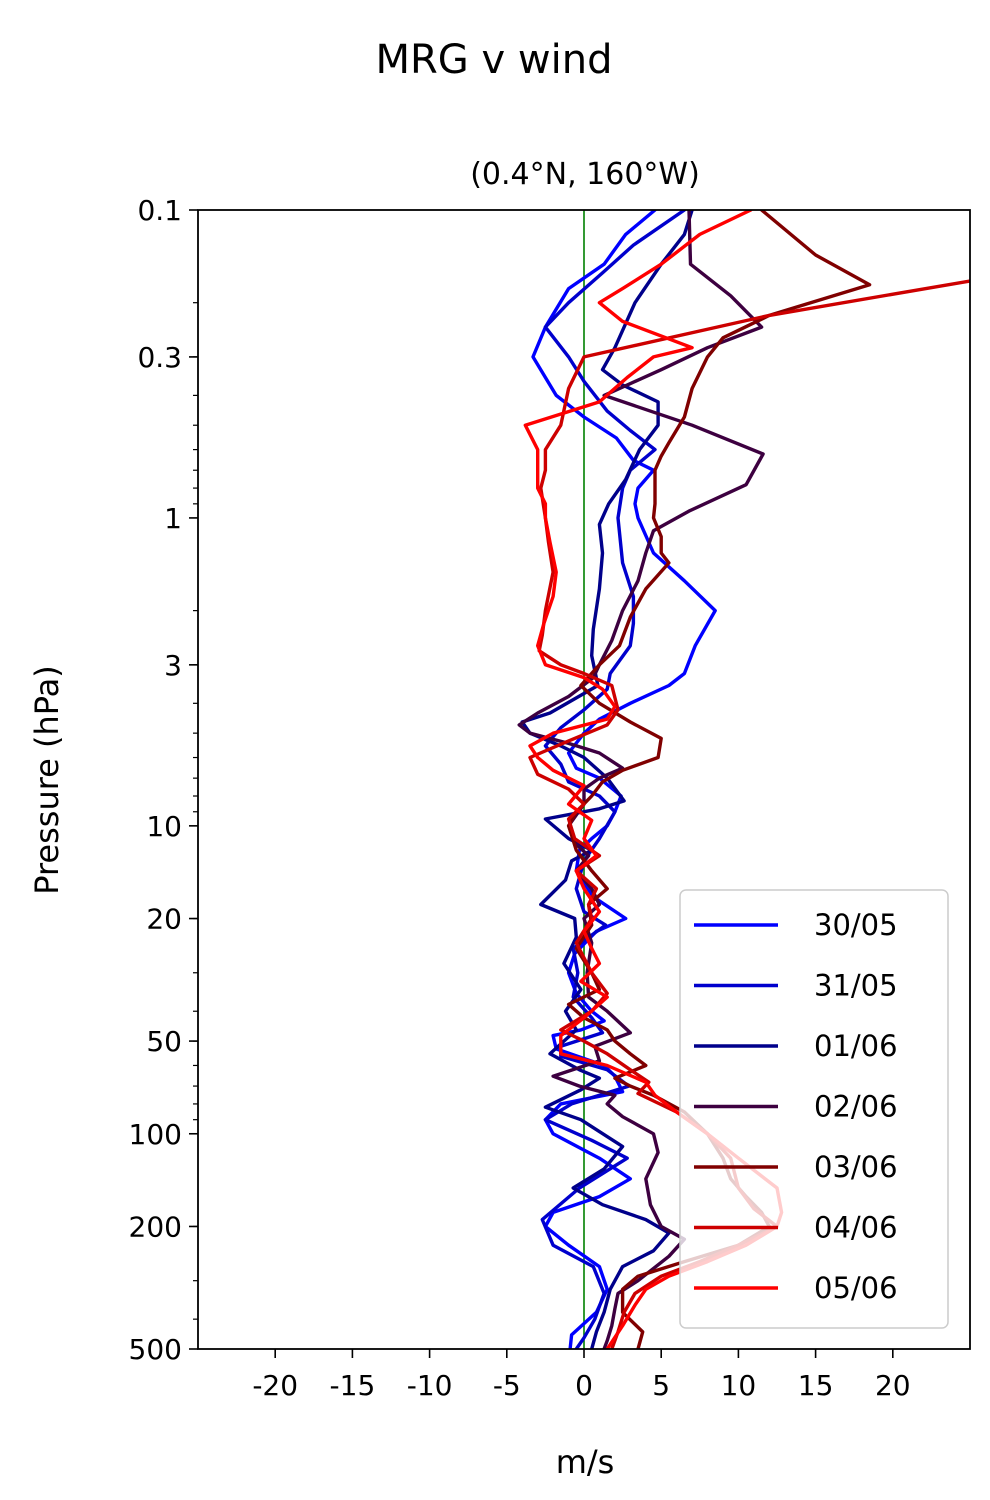 This screenshot has width=990, height=1500. What do you see at coordinates (155, 1349) in the screenshot?
I see `y-tick-label: 500` at bounding box center [155, 1349].